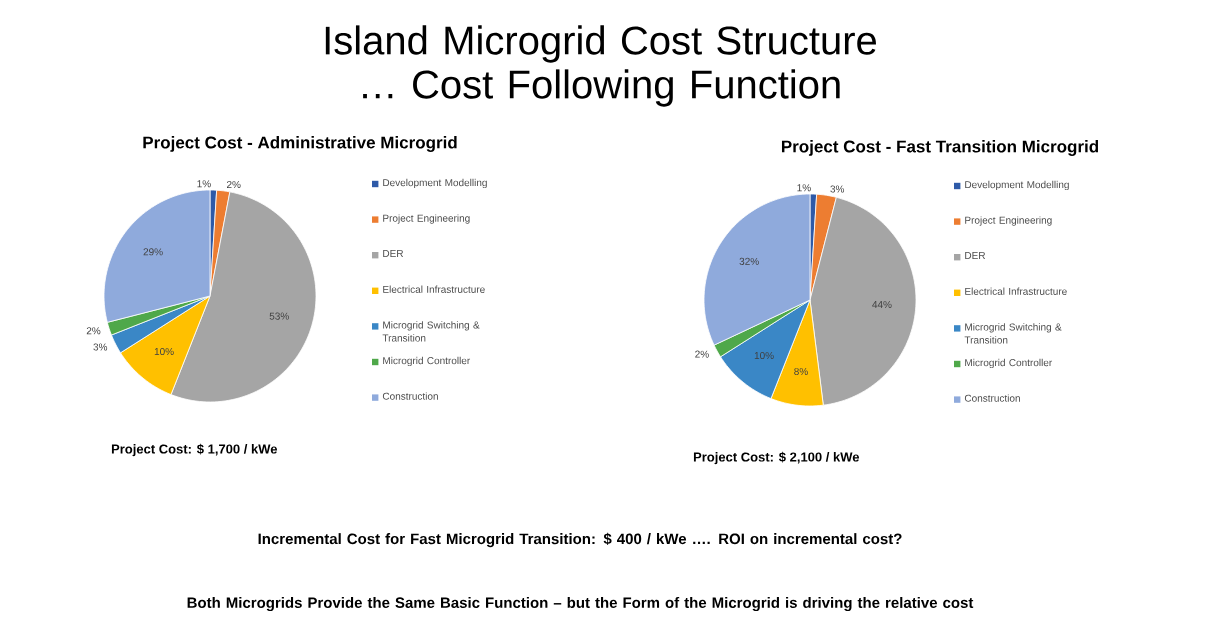 This screenshot has width=1230, height=644. I want to click on chart-title: Project Cost - Fast Transition Microgrid, so click(940, 148).